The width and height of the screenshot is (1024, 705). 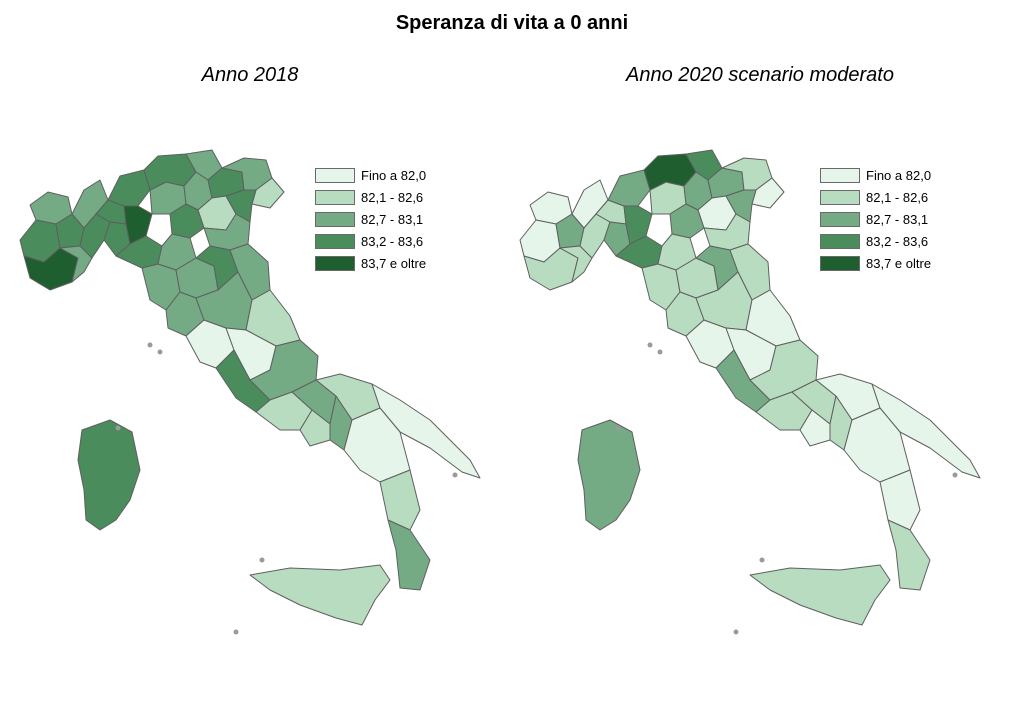 I want to click on panel-title-2018: Anno 2018, so click(x=250, y=75).